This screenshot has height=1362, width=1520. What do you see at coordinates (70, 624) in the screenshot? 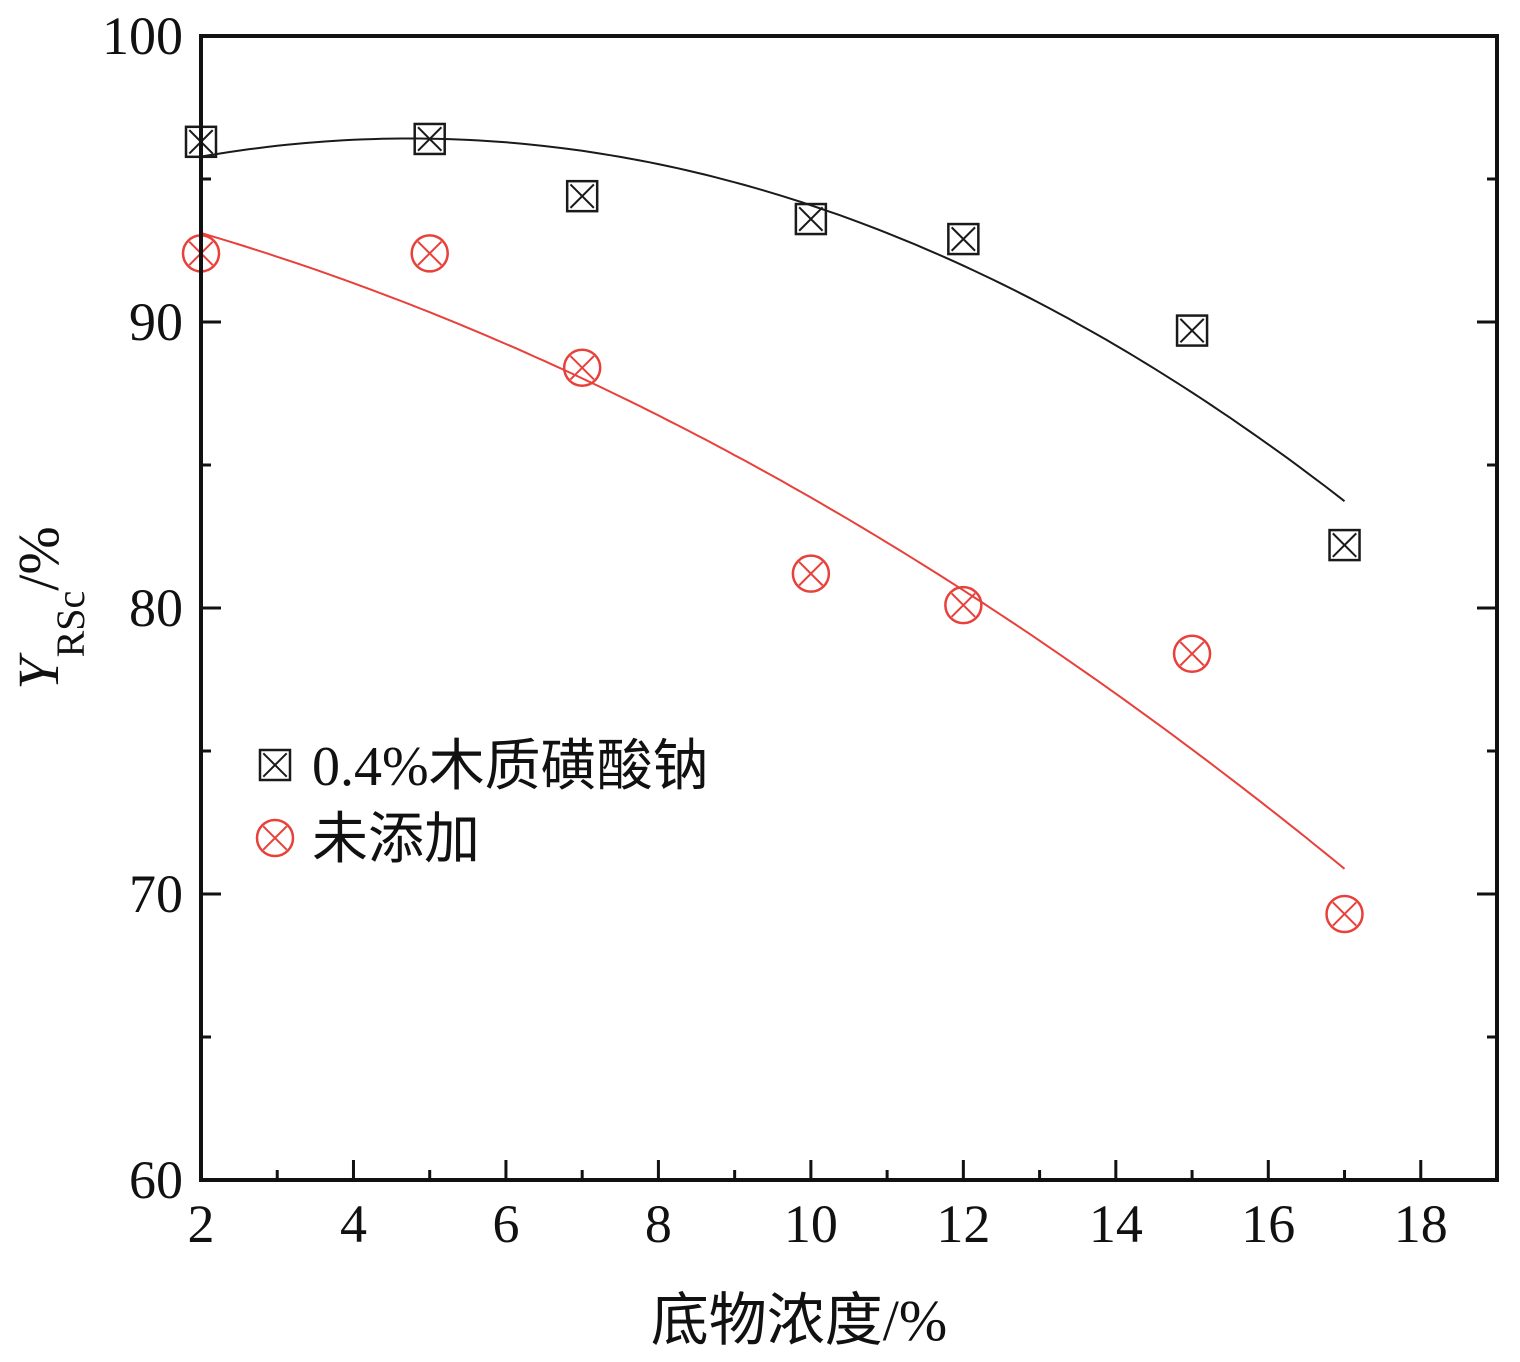
I see `y-axis-subscript: RSc` at bounding box center [70, 624].